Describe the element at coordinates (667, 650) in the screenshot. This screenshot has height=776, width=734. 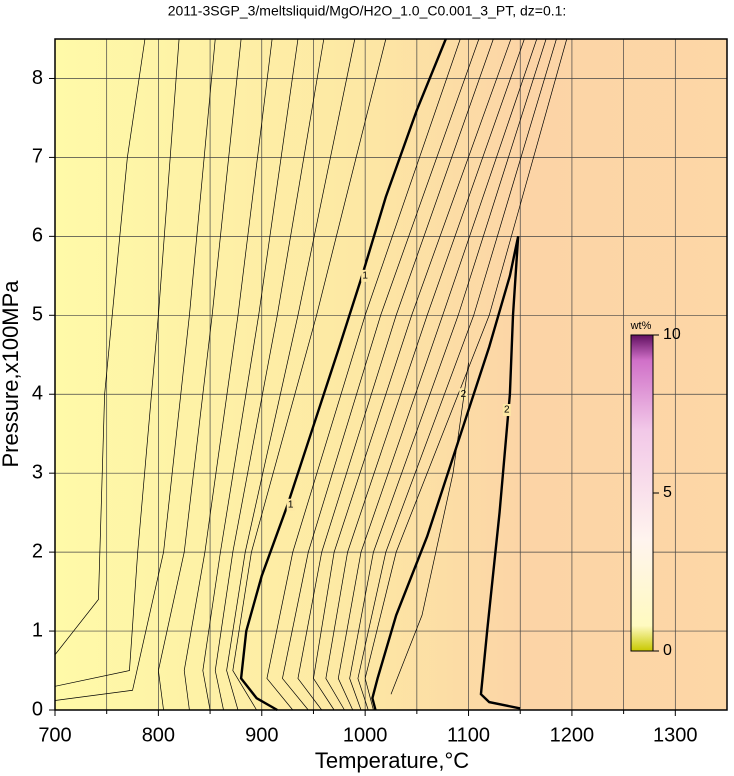
I see `colorbar-tick-label: 0` at that location.